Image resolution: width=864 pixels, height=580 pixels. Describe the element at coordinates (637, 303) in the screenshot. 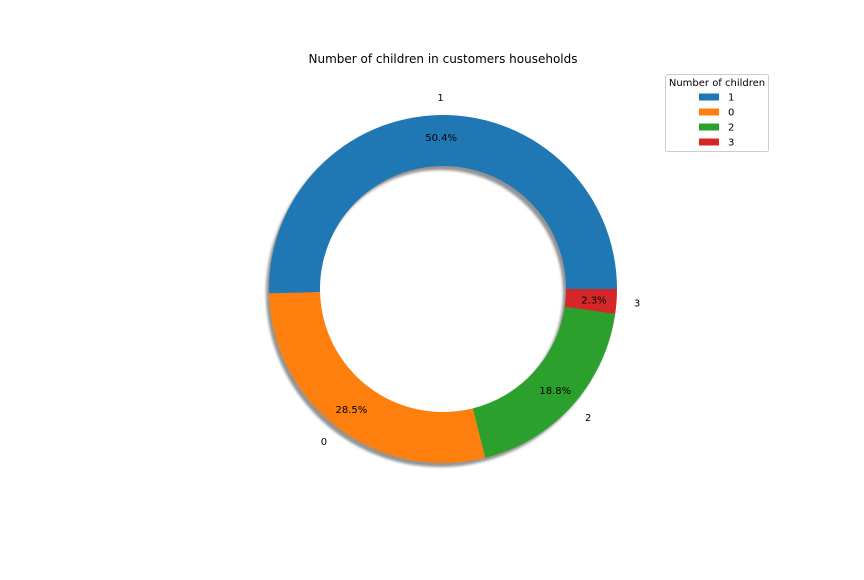

I see `slice-category-label-3: 3` at that location.